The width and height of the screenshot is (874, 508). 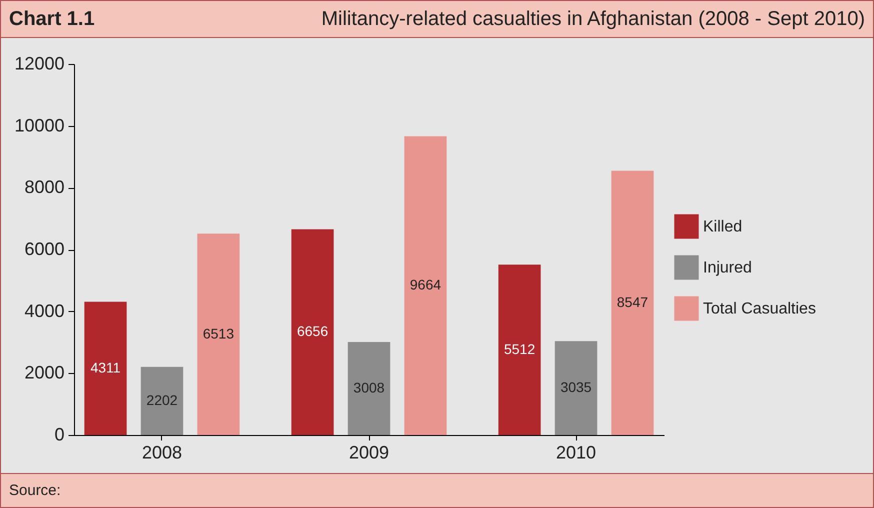 I want to click on data-label: 9664, so click(x=426, y=284).